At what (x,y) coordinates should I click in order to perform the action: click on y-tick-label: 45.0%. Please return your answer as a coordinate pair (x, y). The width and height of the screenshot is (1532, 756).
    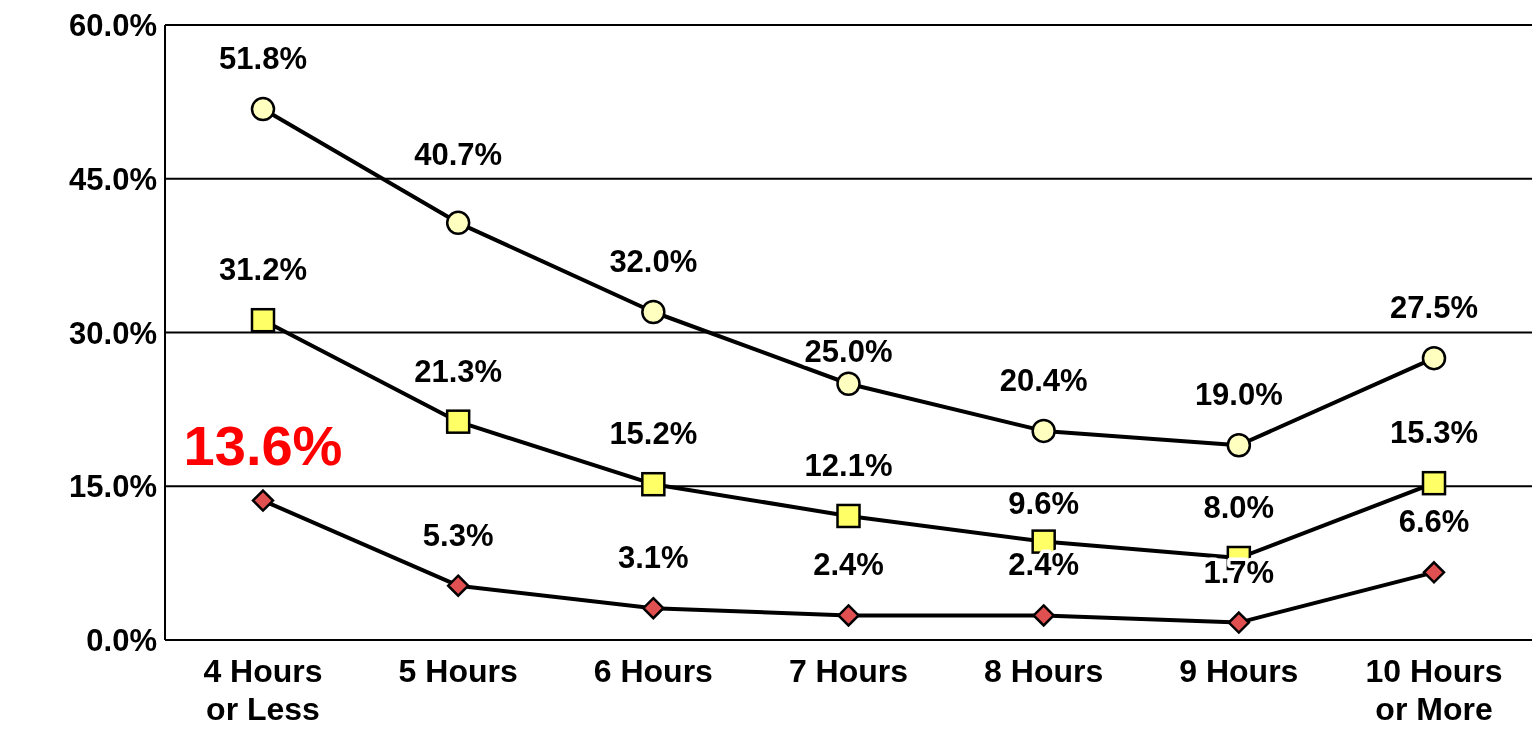
    Looking at the image, I should click on (113, 179).